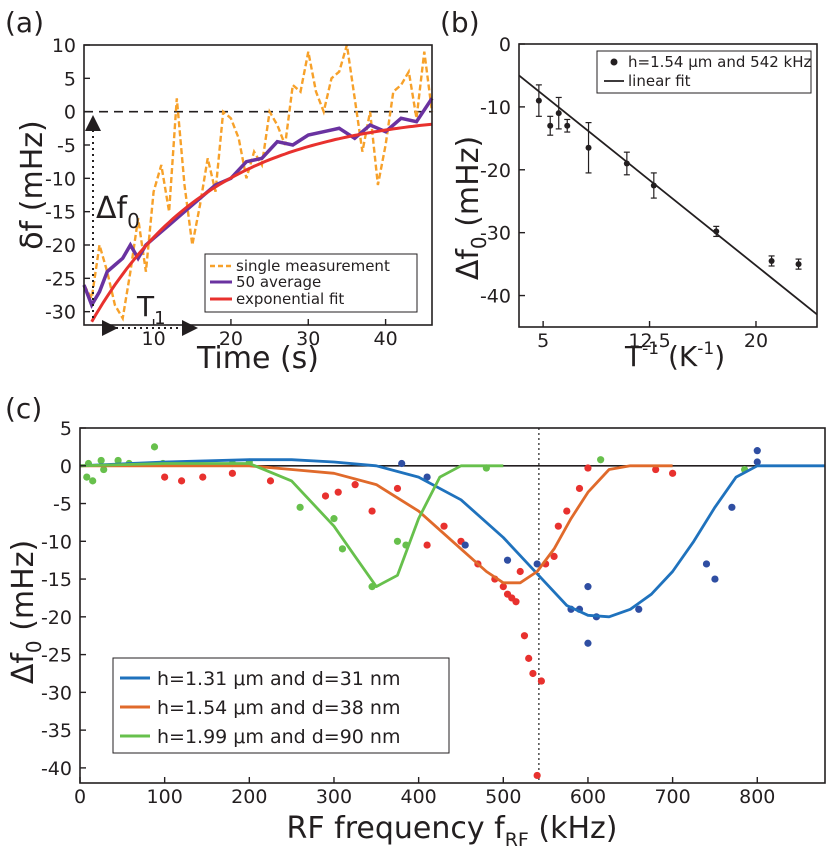  I want to click on panel-c-ylabel: Δf0 (mHz), so click(26, 612).